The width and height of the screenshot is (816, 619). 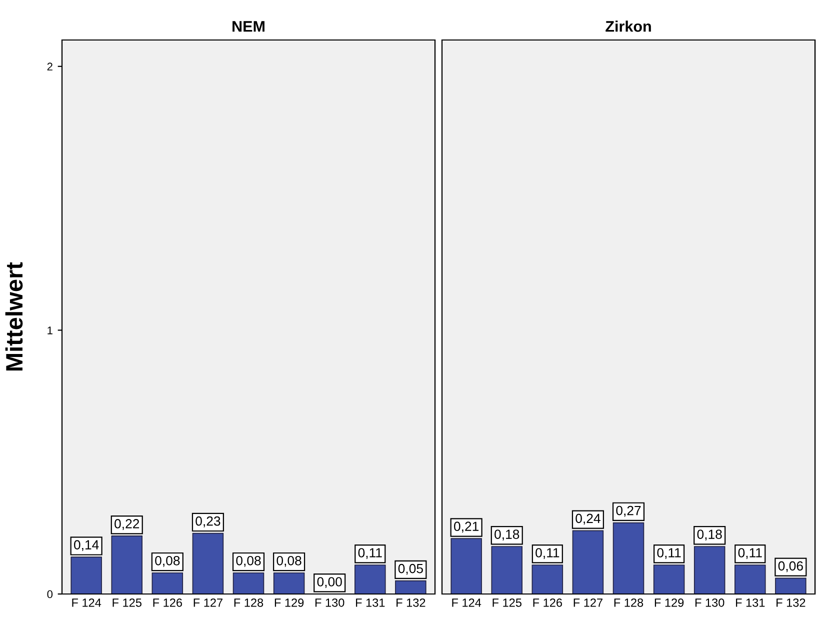 I want to click on data-label: 0,14, so click(x=86, y=546).